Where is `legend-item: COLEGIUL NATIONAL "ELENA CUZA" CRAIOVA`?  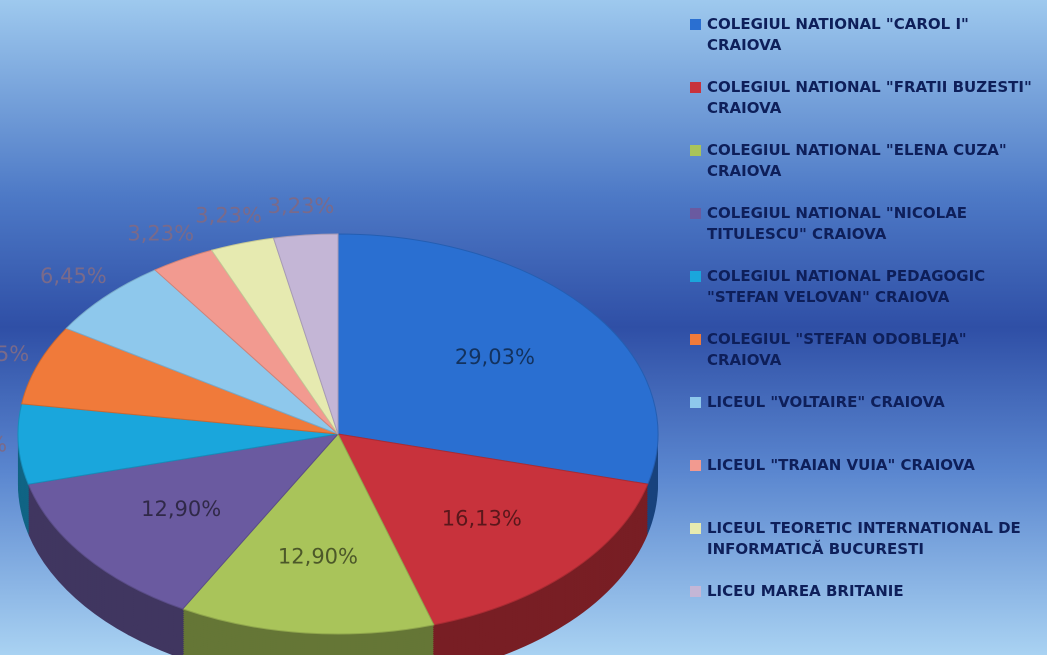
legend-item: COLEGIUL NATIONAL "ELENA CUZA" CRAIOVA is located at coordinates (865, 171).